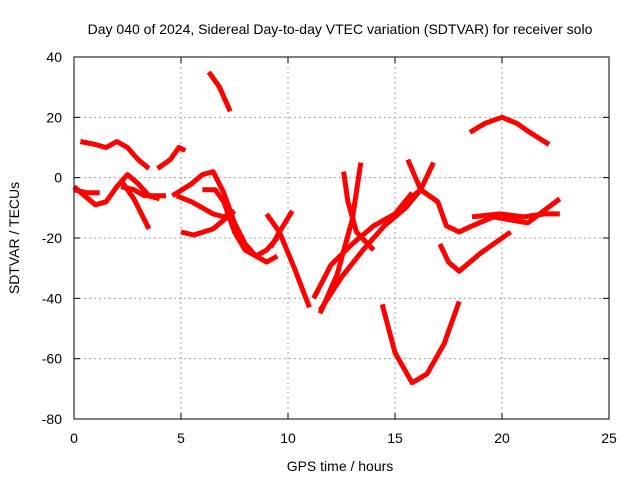  What do you see at coordinates (609, 438) in the screenshot?
I see `x-tick-label: 25` at bounding box center [609, 438].